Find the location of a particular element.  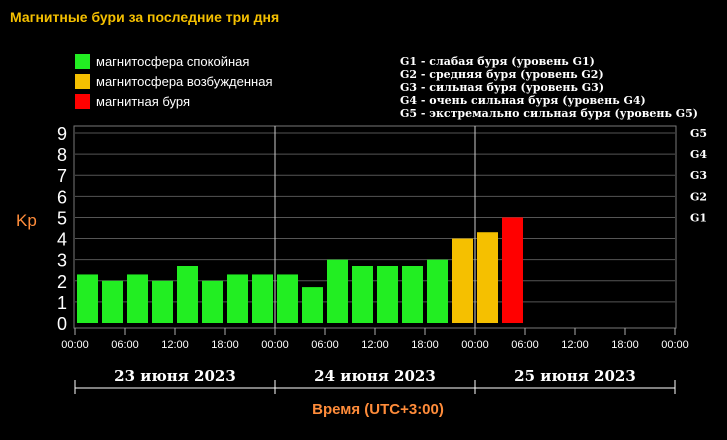

day-brackets: 23 июня 2023 24 июня 2023 25 июня 2023 is located at coordinates (375, 380).